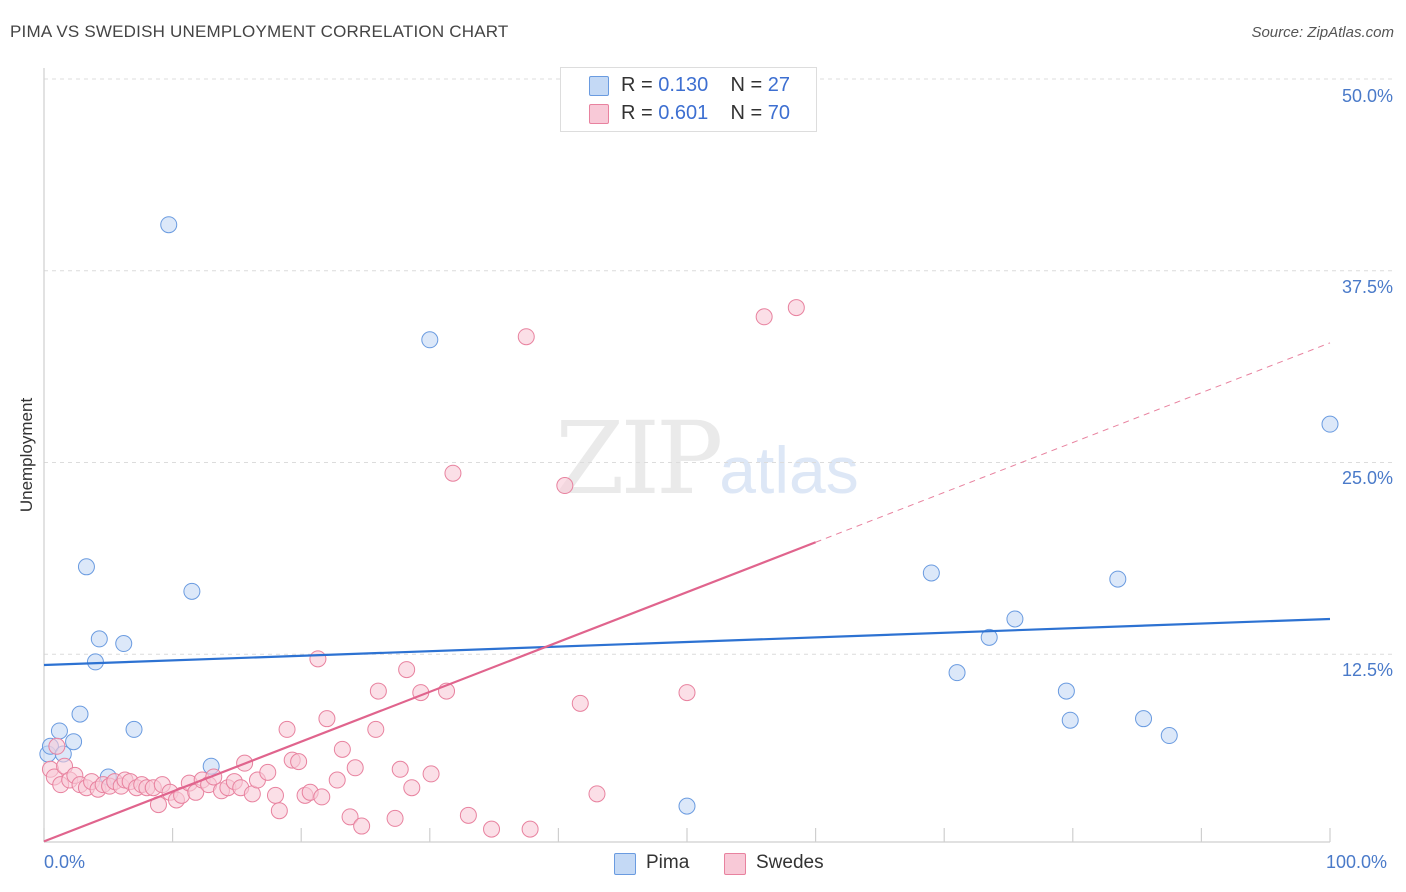 This screenshot has width=1406, height=892. What do you see at coordinates (1367, 670) in the screenshot?
I see `y-tick-label-12-5: 12.5%` at bounding box center [1367, 670].